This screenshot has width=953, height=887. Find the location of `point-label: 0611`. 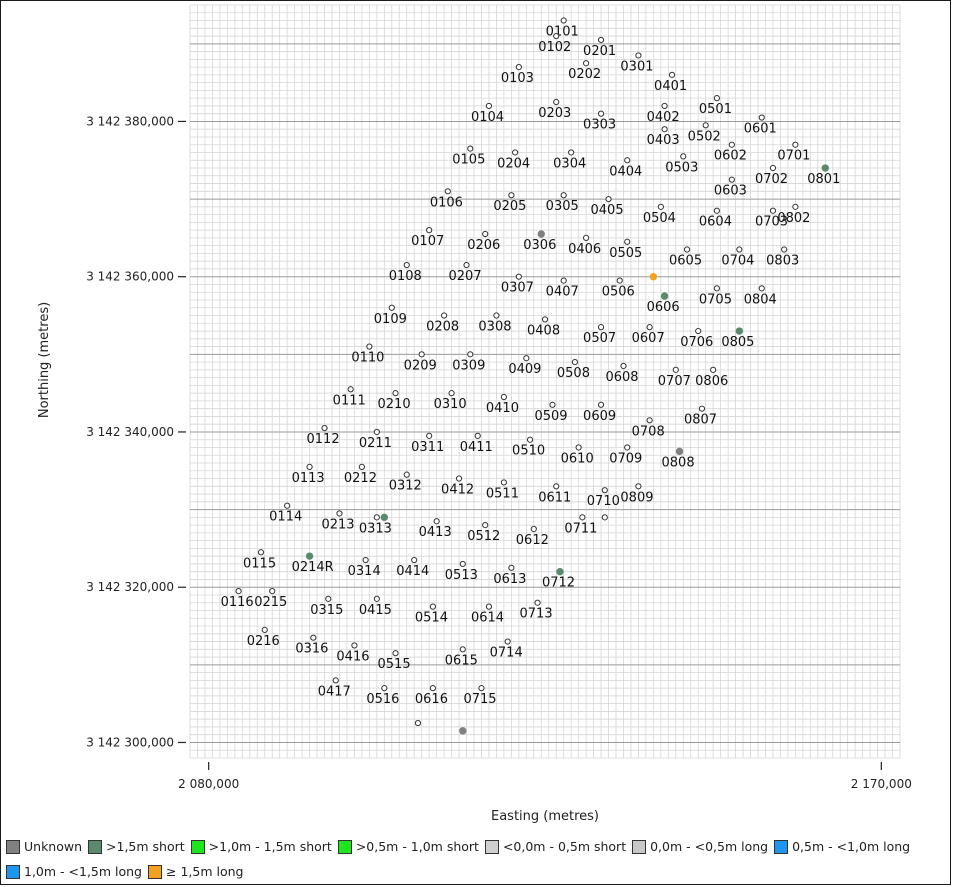

point-label: 0611 is located at coordinates (554, 497).